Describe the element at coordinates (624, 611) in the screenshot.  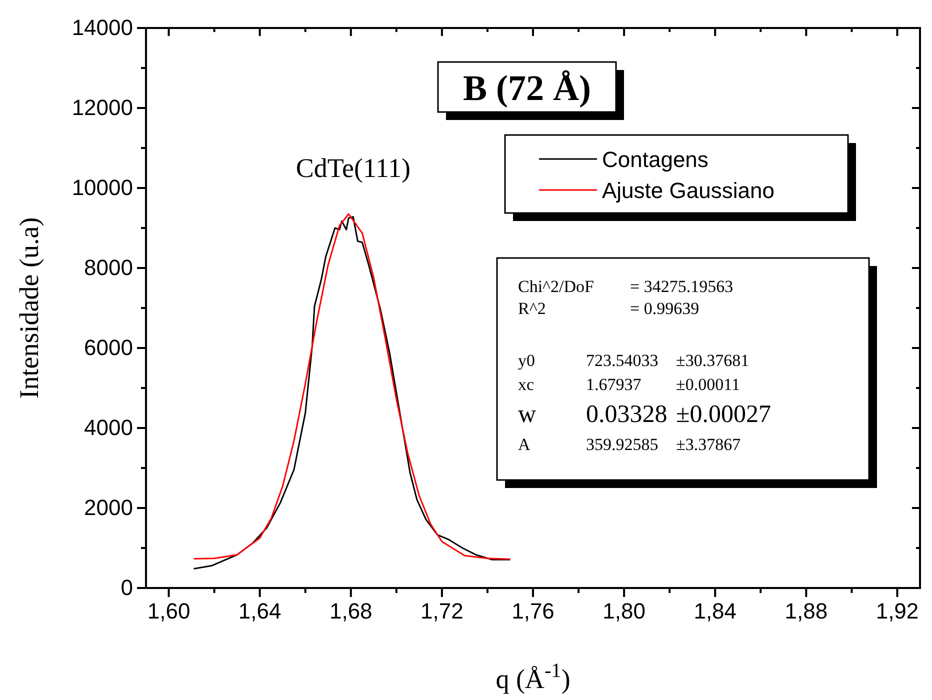
I see `x-tick-label: 1,80` at that location.